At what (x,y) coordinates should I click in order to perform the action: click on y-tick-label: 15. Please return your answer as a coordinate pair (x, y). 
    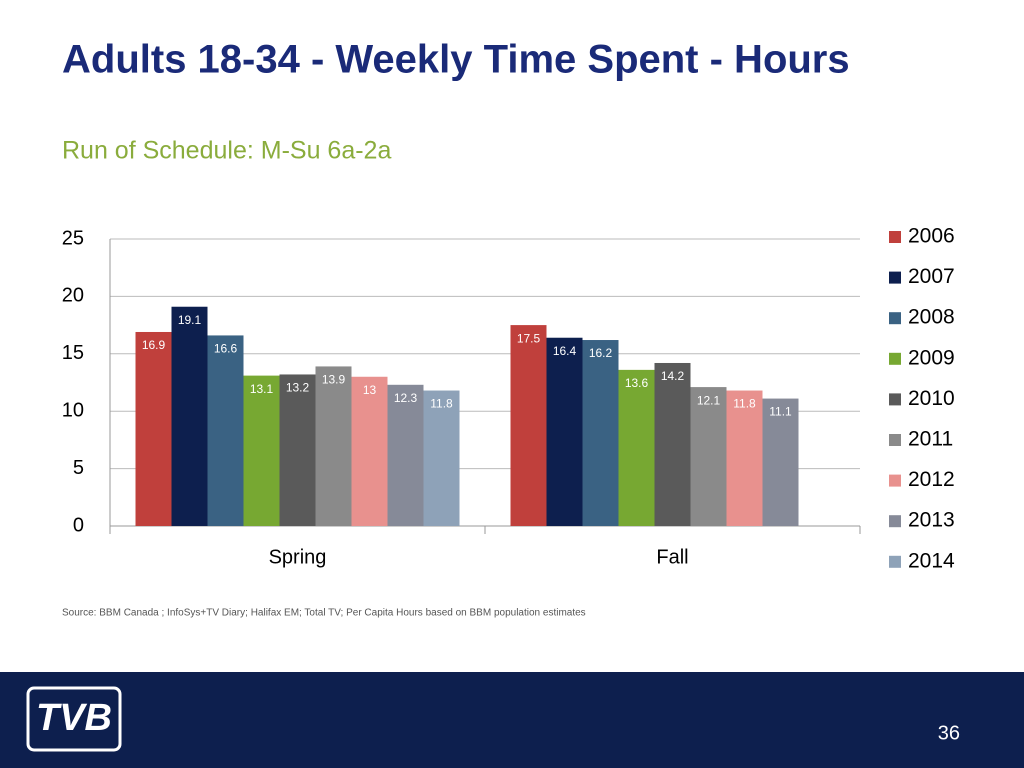
    Looking at the image, I should click on (73, 353).